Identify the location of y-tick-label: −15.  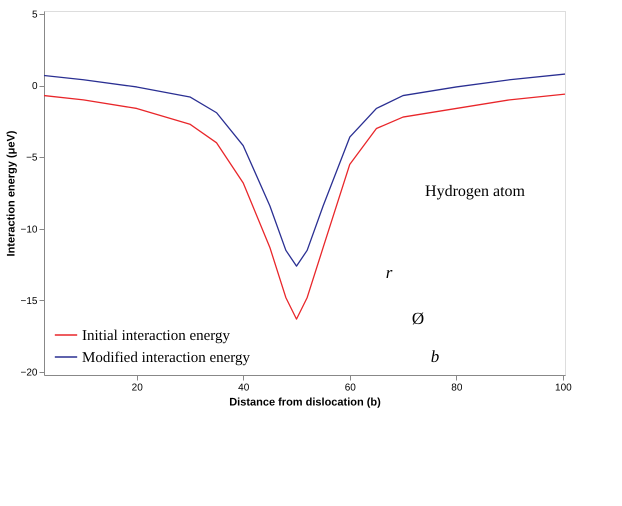
(29, 301).